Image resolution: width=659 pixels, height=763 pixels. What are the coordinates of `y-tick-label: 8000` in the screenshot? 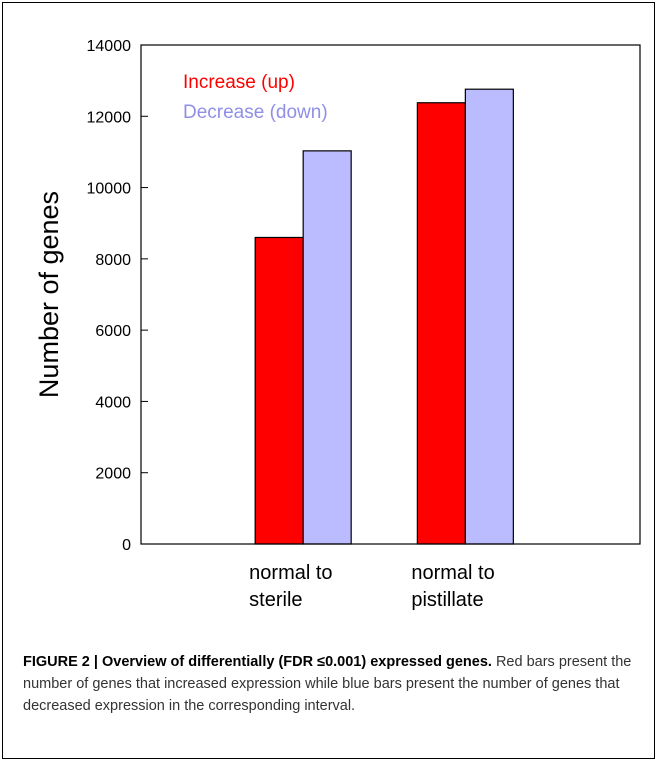 It's located at (113, 260).